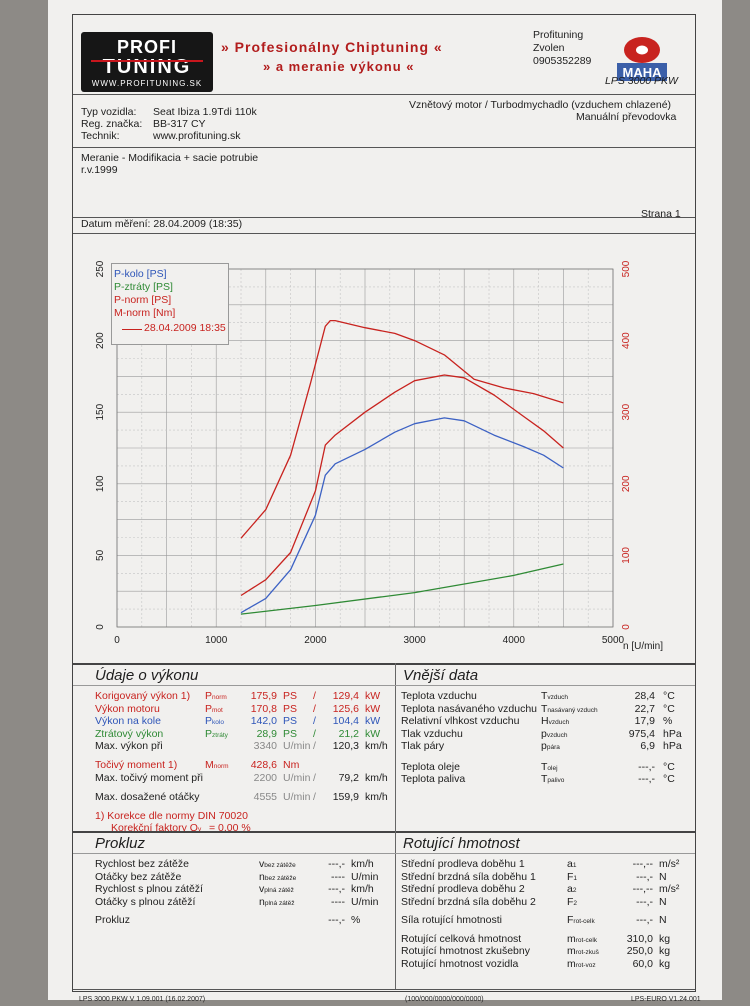 The height and width of the screenshot is (1006, 750). Describe the element at coordinates (264, 709) in the screenshot. I see `vykon-row-value-ps: 170,8` at that location.